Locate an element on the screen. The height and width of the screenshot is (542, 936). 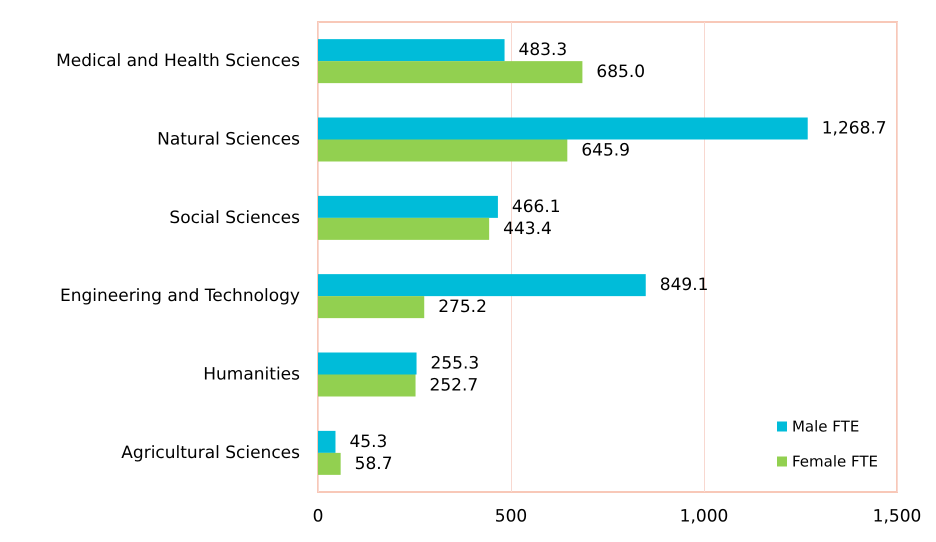
data-label: 58.7 is located at coordinates (373, 464).